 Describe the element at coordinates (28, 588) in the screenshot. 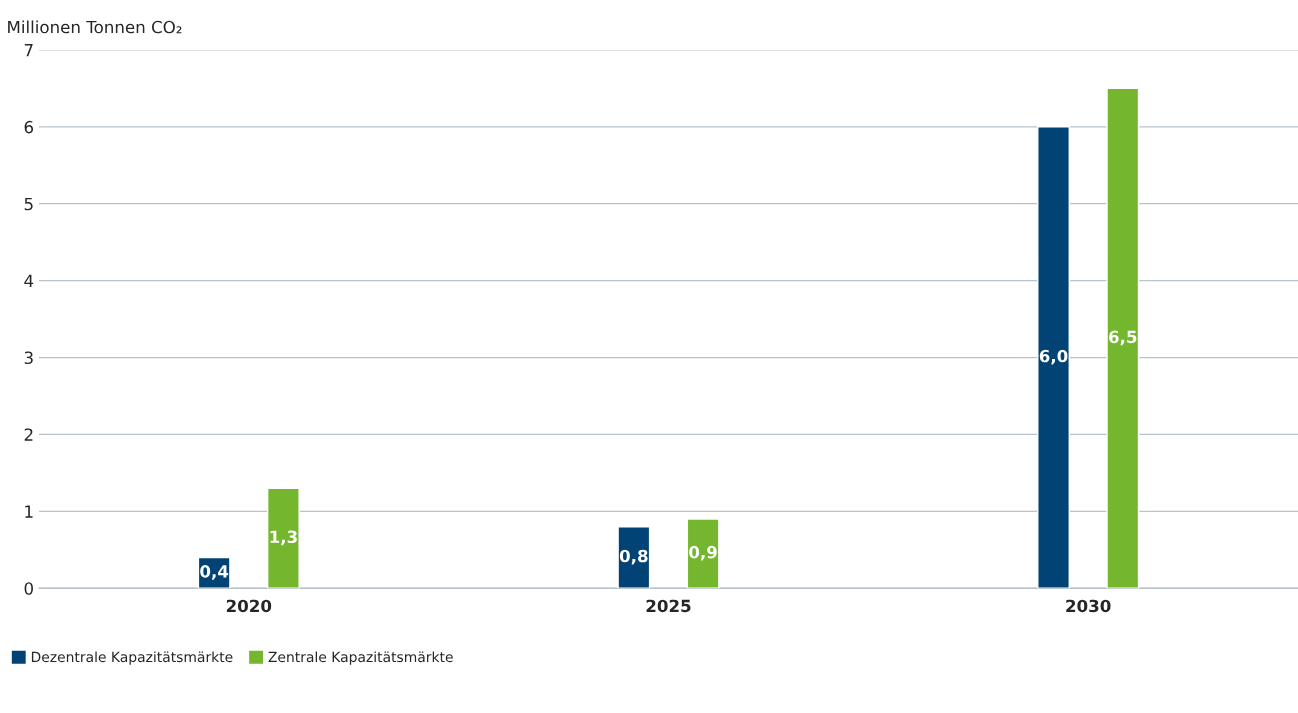

I see `y-tick-label: 0` at that location.